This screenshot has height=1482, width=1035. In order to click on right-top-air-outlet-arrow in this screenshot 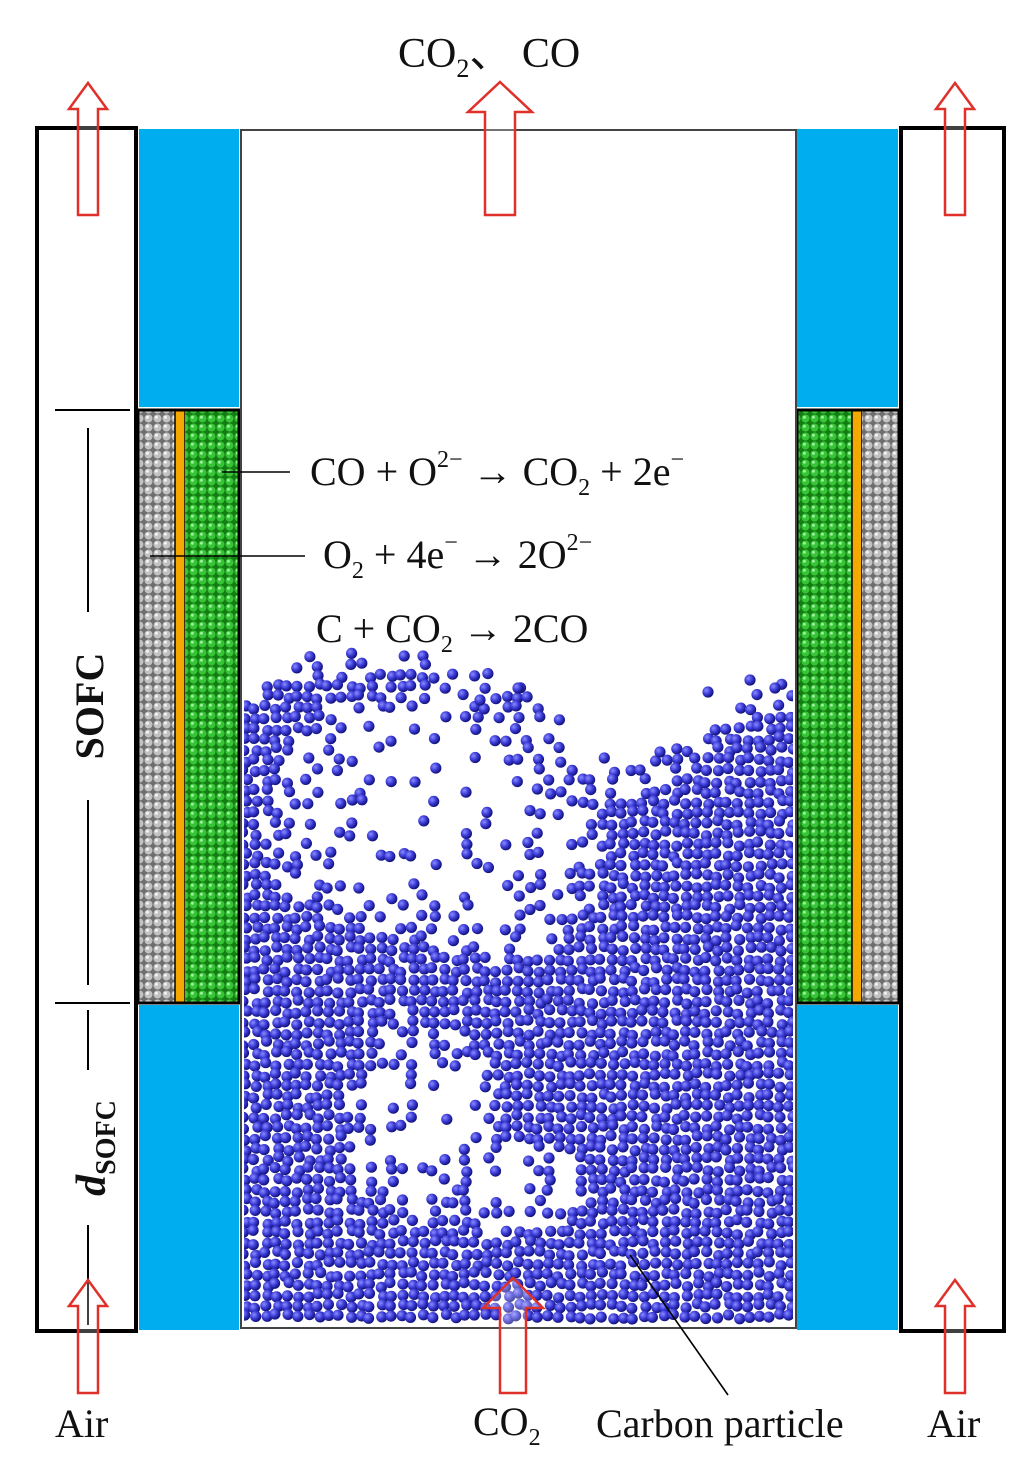, I will do `click(955, 148)`.